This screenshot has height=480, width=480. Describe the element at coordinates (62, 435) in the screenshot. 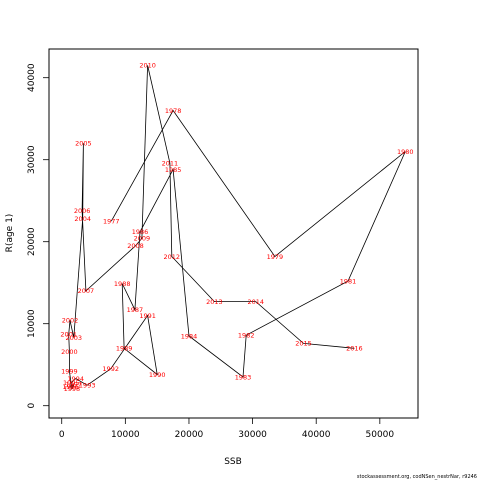

I see `x-tick-label: 0` at that location.